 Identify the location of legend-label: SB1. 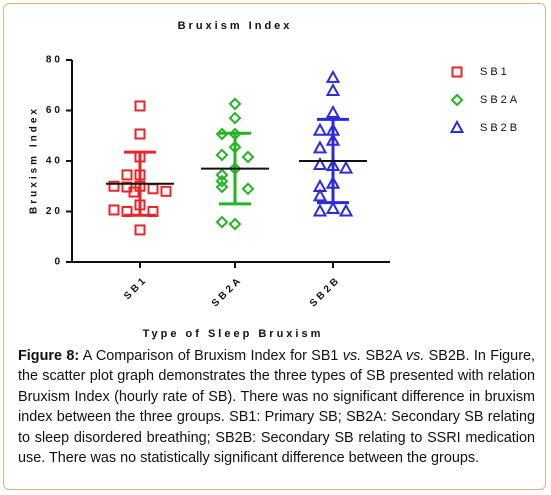
(495, 72).